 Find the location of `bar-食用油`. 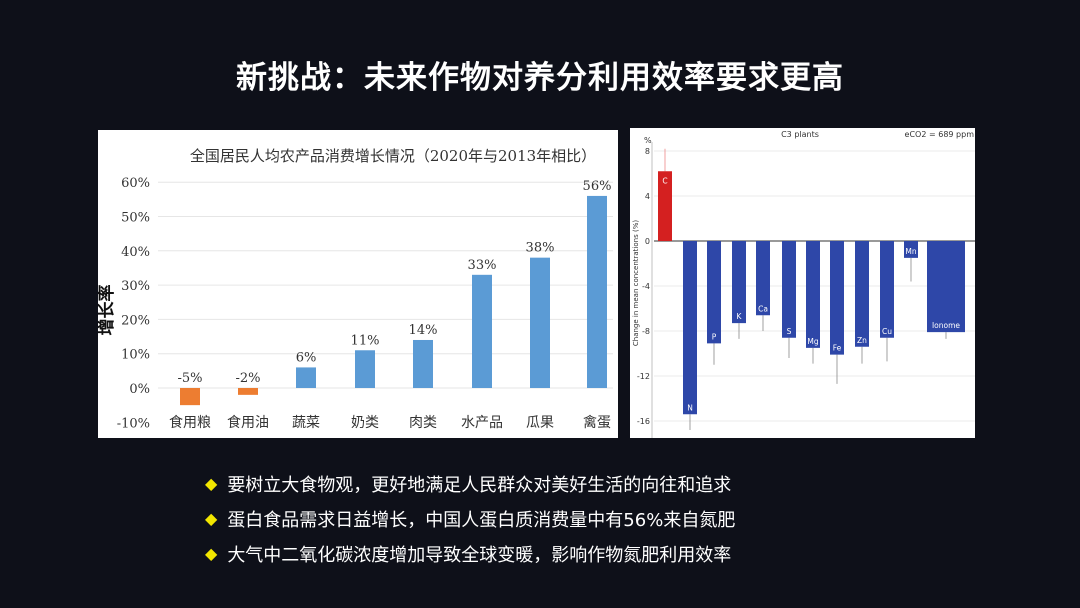

bar-食用油 is located at coordinates (248, 391).